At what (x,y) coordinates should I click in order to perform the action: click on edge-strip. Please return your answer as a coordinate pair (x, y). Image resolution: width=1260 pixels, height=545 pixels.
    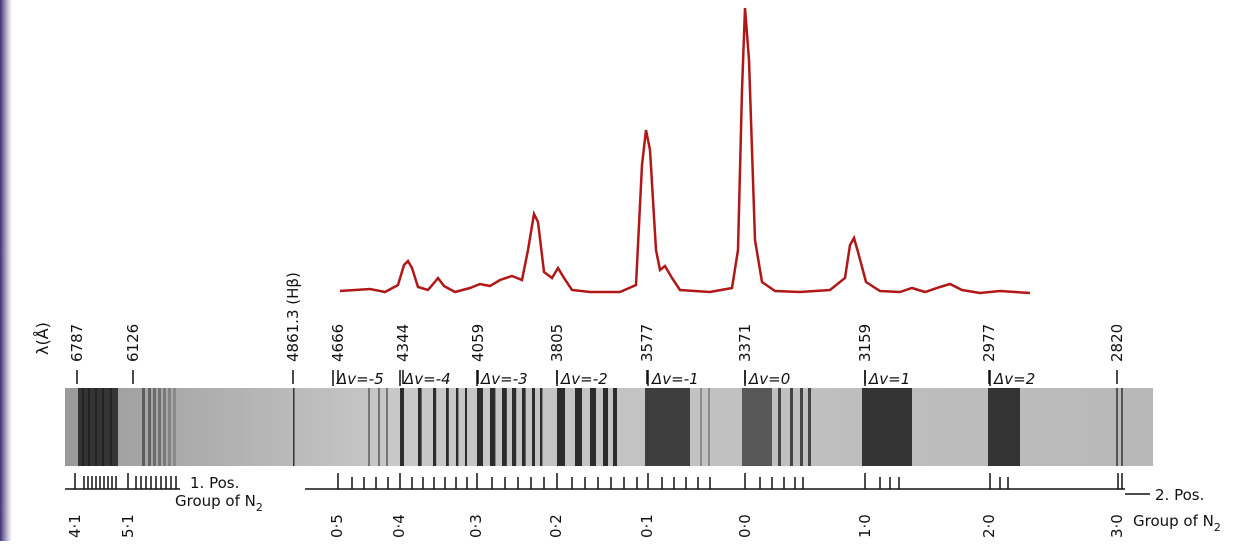
    Looking at the image, I should click on (6, 270).